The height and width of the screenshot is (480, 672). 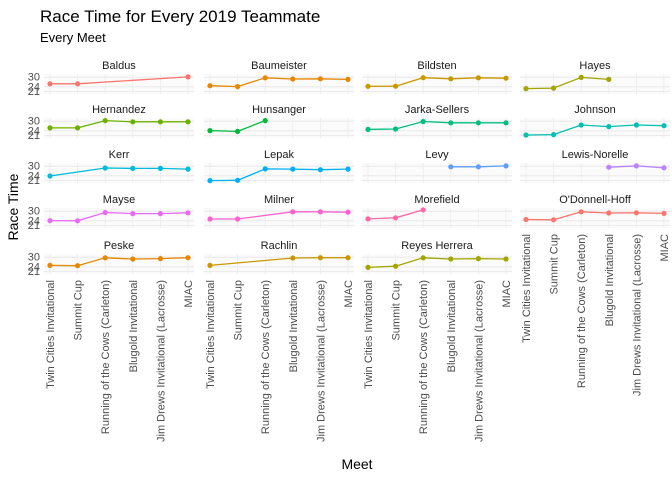 I want to click on panel-lewis-norelle-data-point, so click(x=664, y=168).